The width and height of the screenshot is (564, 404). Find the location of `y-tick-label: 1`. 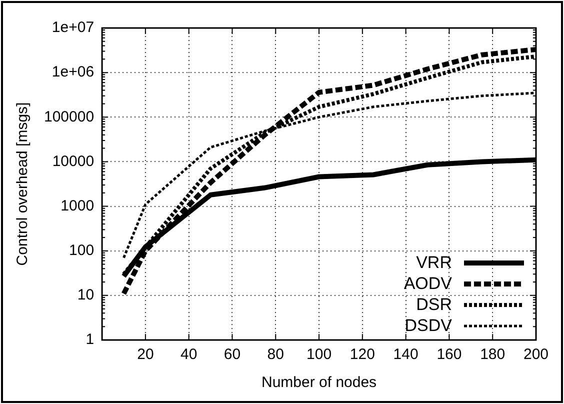

y-tick-label: 1 is located at coordinates (90, 339).